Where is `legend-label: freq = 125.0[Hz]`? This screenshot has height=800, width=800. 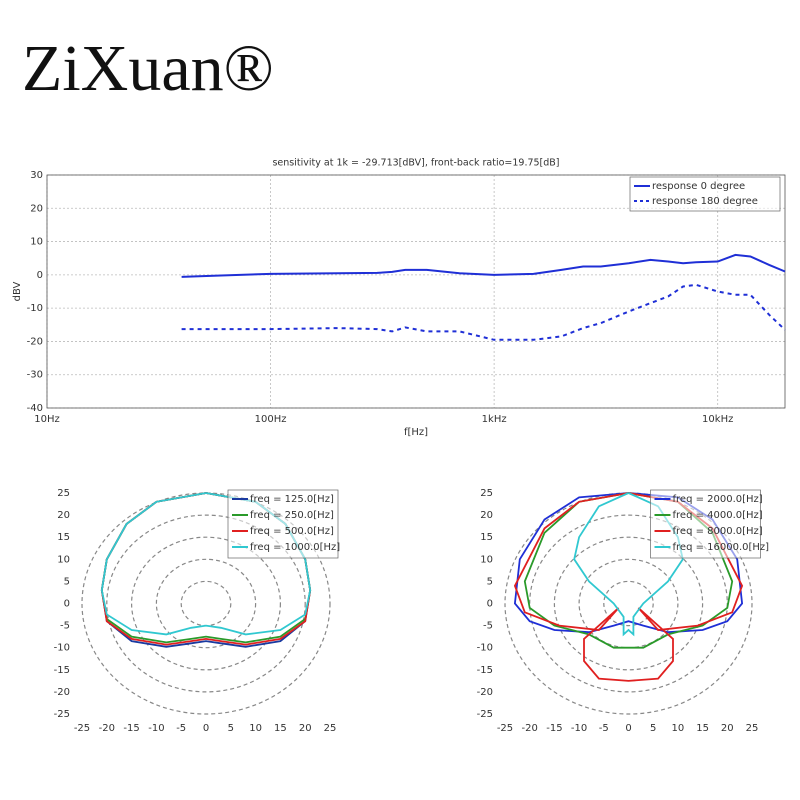
legend-label: freq = 125.0[Hz] is located at coordinates (292, 499).